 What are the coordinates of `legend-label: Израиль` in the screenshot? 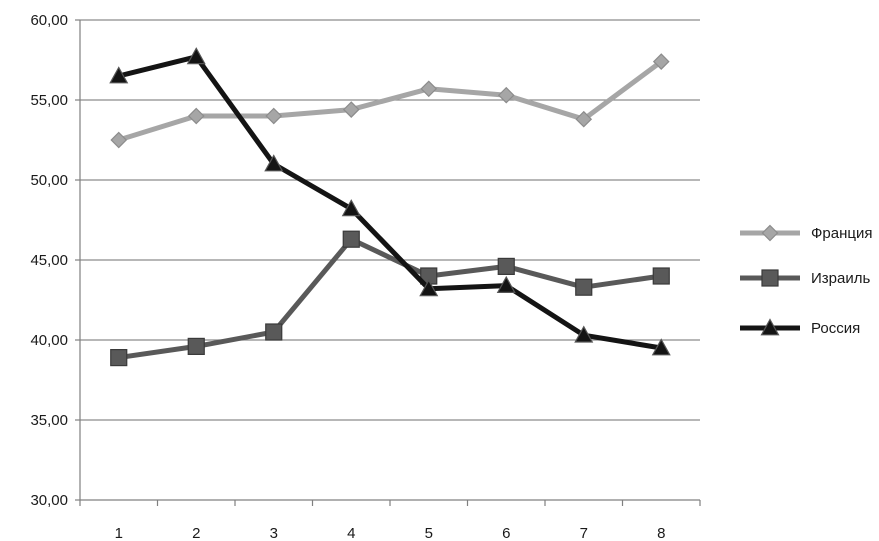 It's located at (840, 278).